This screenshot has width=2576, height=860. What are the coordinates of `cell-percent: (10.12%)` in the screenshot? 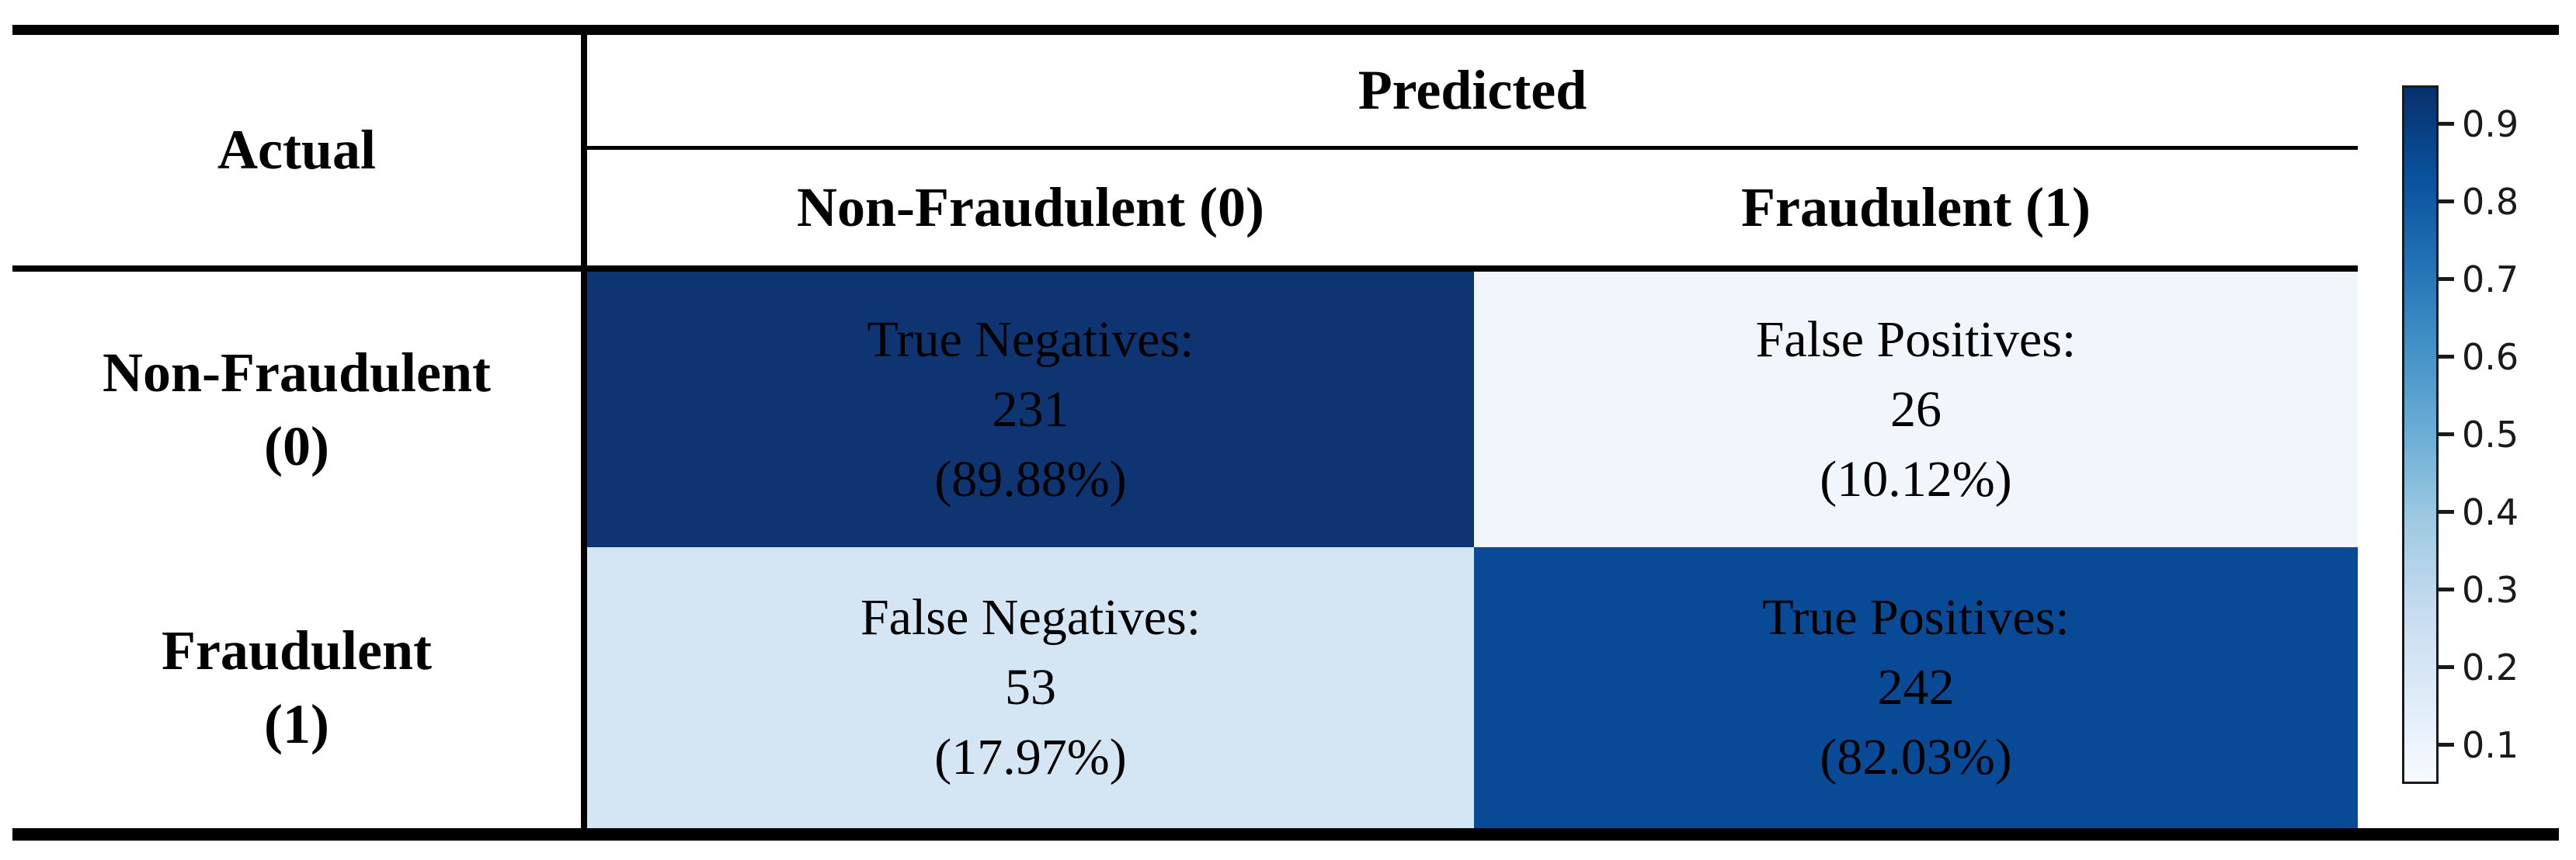 It's located at (1916, 479).